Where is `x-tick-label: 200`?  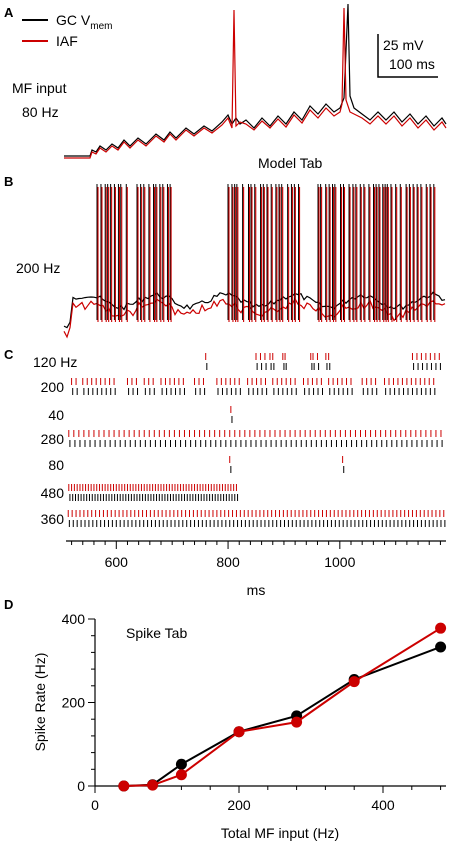
x-tick-label: 200 is located at coordinates (239, 805).